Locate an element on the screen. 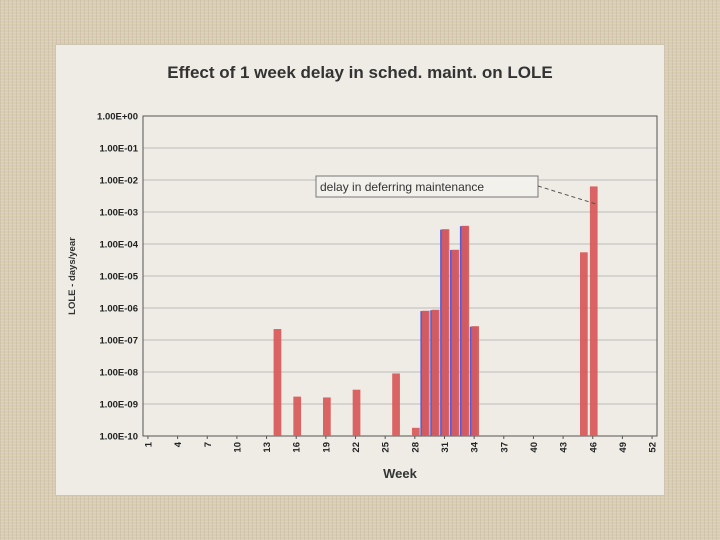 The width and height of the screenshot is (720, 540). annotation-text: delay in deferring maintenance is located at coordinates (402, 187).